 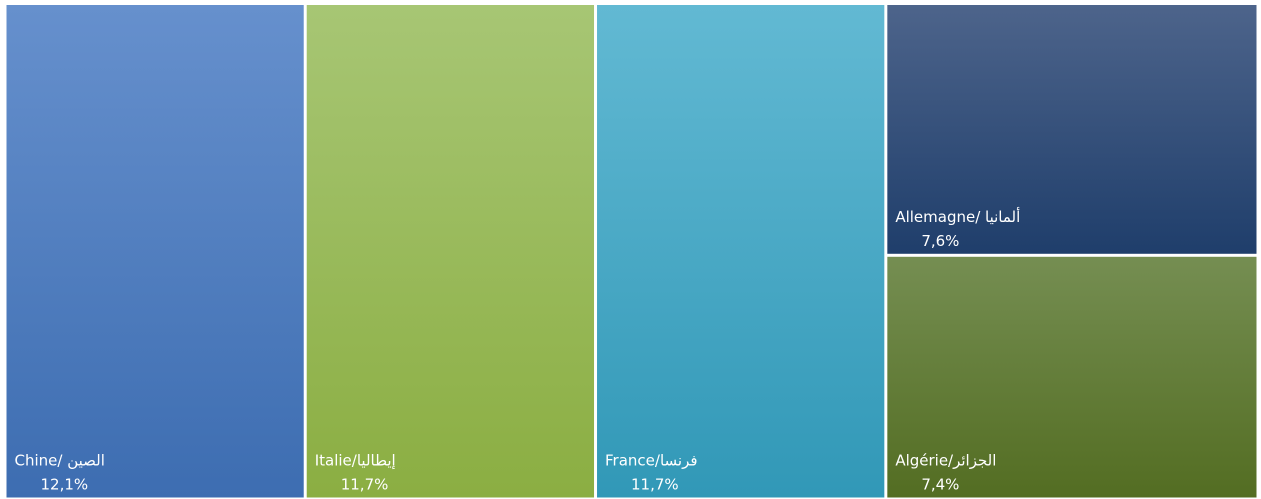 What do you see at coordinates (957, 216) in the screenshot?
I see `tile-label: Allemagne/ ألمانيا` at bounding box center [957, 216].